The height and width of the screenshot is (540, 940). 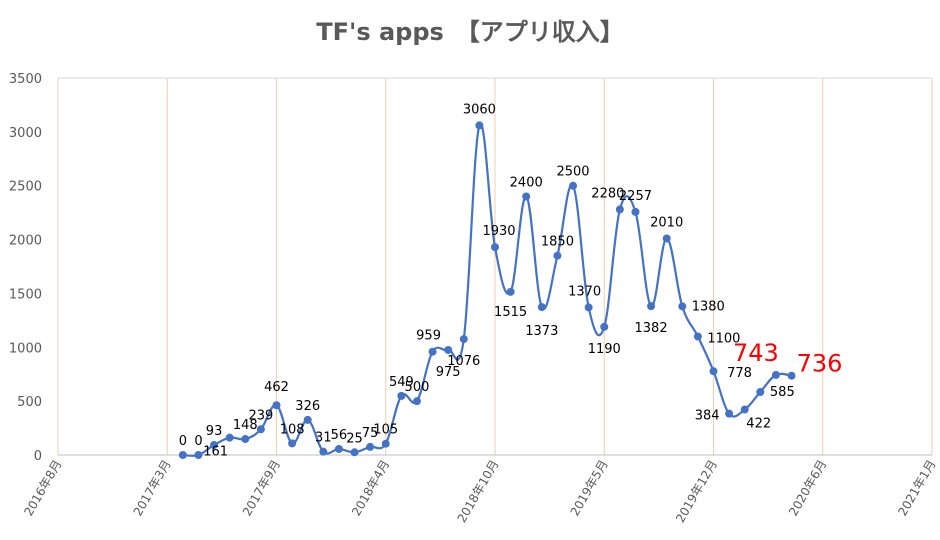 What do you see at coordinates (354, 438) in the screenshot?
I see `data-label: 25` at bounding box center [354, 438].